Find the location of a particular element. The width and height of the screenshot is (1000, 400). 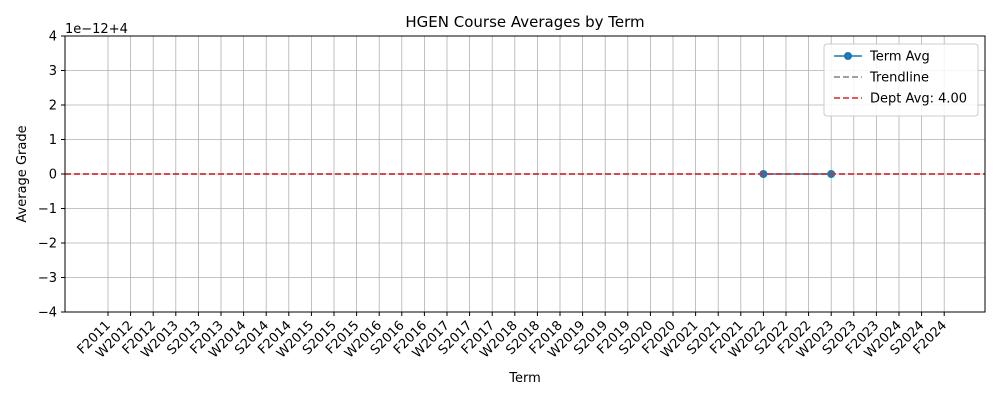

legend-marker is located at coordinates (848, 56).